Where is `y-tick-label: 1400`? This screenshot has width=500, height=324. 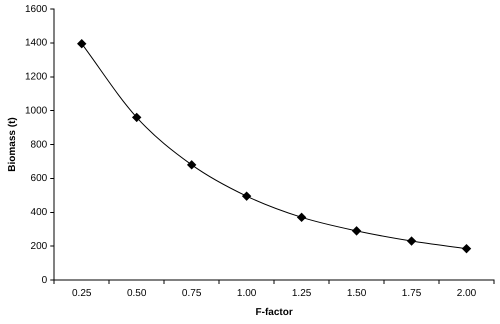
y-tick-label: 1400 is located at coordinates (36, 43).